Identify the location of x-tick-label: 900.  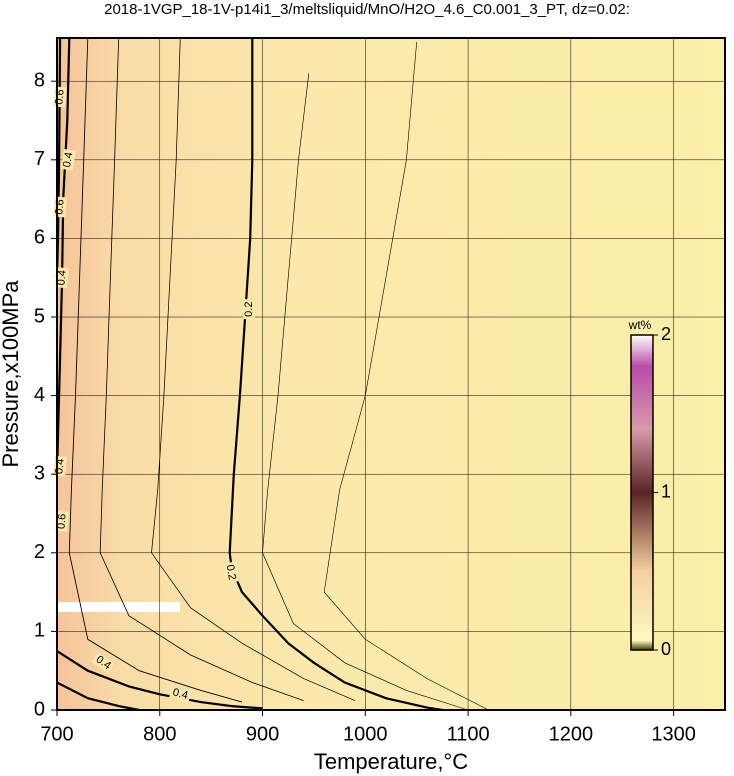
(262, 734).